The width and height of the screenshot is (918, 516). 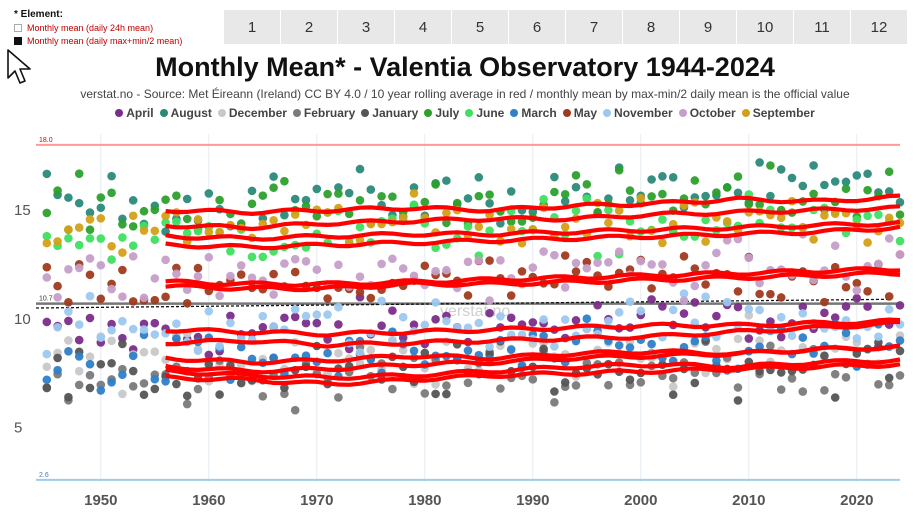 I want to click on legend-label: February, so click(x=329, y=113).